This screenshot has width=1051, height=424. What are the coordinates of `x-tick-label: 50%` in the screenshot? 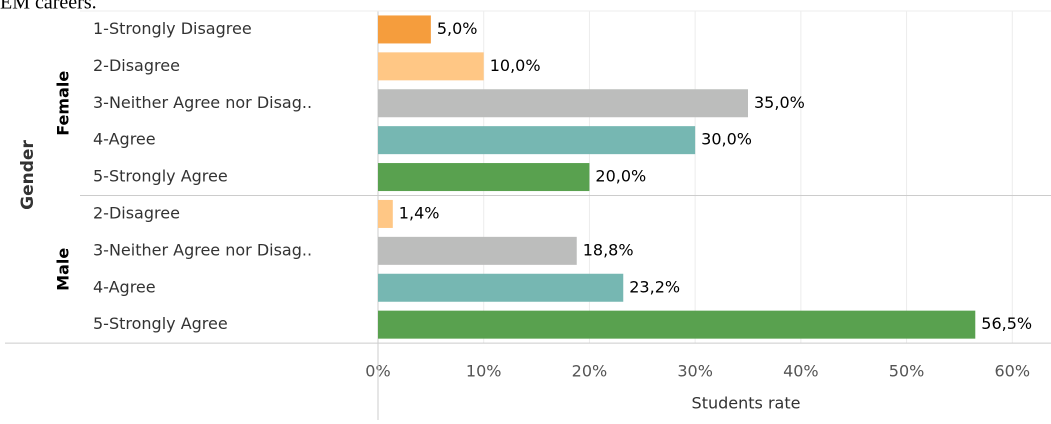 It's located at (907, 371).